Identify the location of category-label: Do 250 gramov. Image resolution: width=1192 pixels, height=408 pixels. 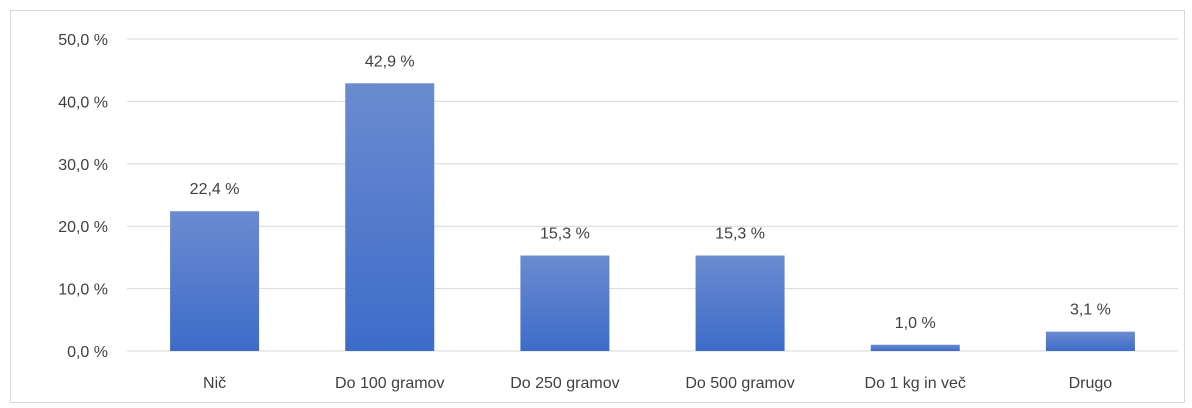
(564, 383).